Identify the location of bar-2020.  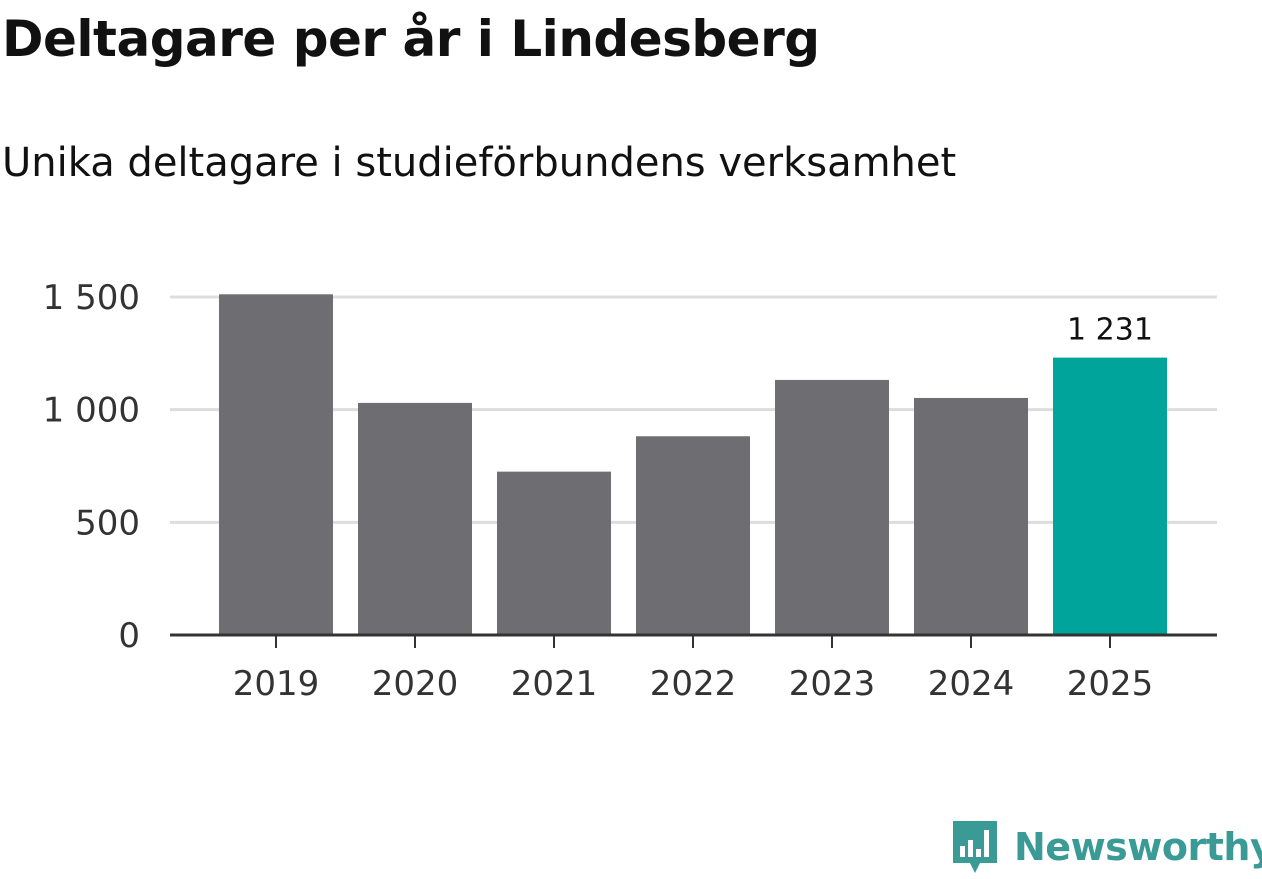
(415, 518).